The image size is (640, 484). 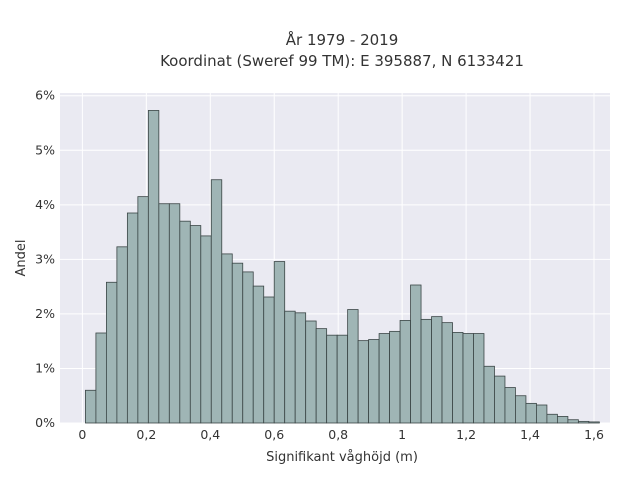 I want to click on x-tick-label: 1,4, so click(x=530, y=434).